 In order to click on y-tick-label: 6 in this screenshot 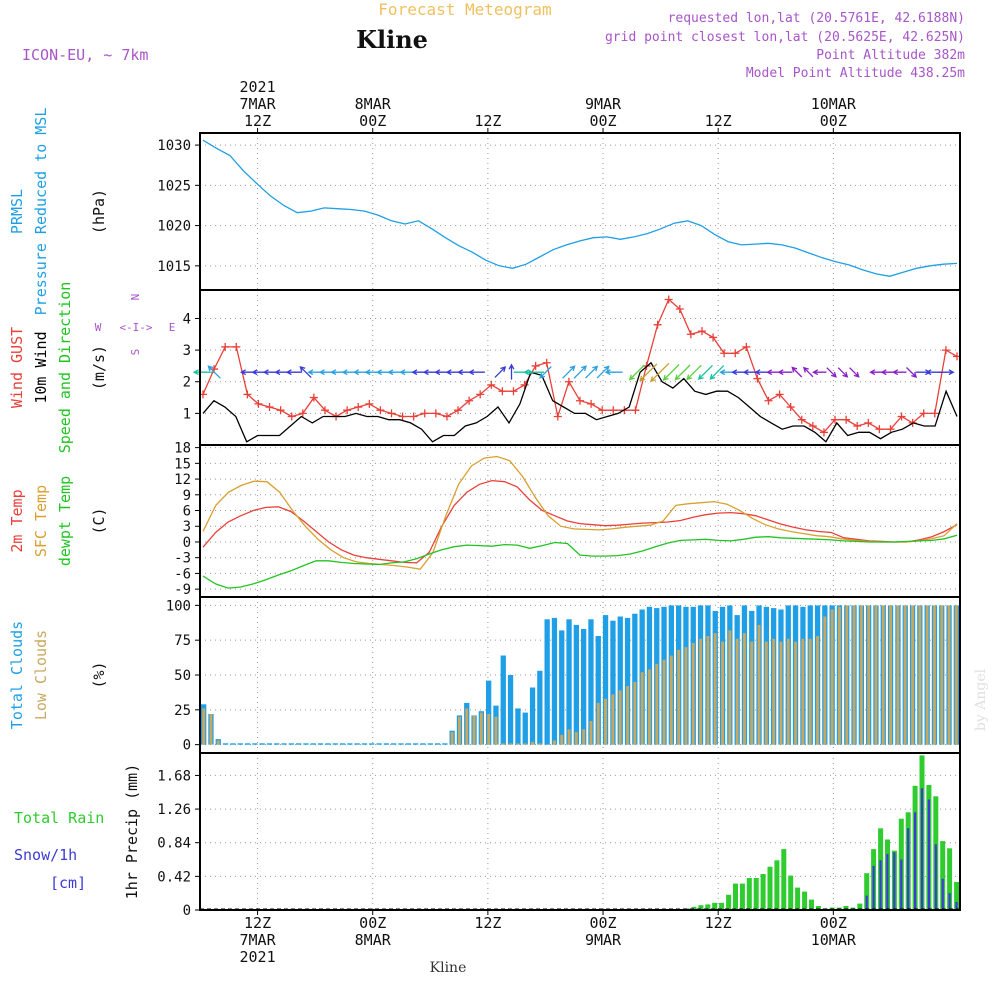, I will do `click(187, 512)`.